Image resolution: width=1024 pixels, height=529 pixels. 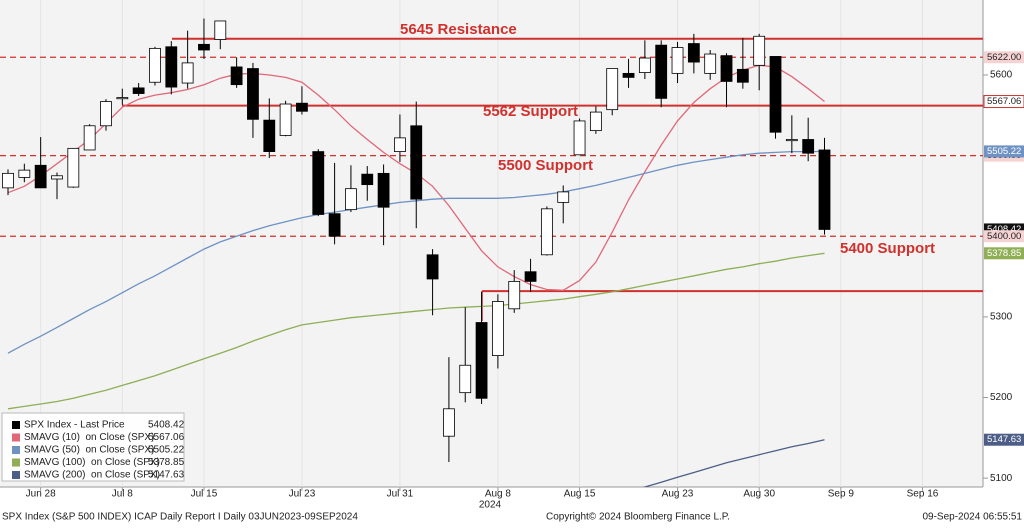 I want to click on ma-price-label: 5378.85, so click(x=1004, y=253).